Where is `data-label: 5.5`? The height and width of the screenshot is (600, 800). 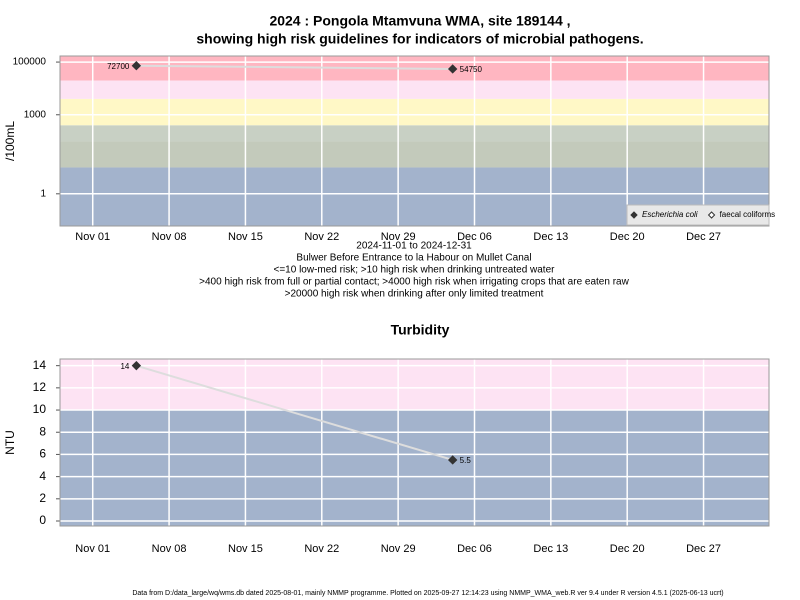 data-label: 5.5 is located at coordinates (466, 460).